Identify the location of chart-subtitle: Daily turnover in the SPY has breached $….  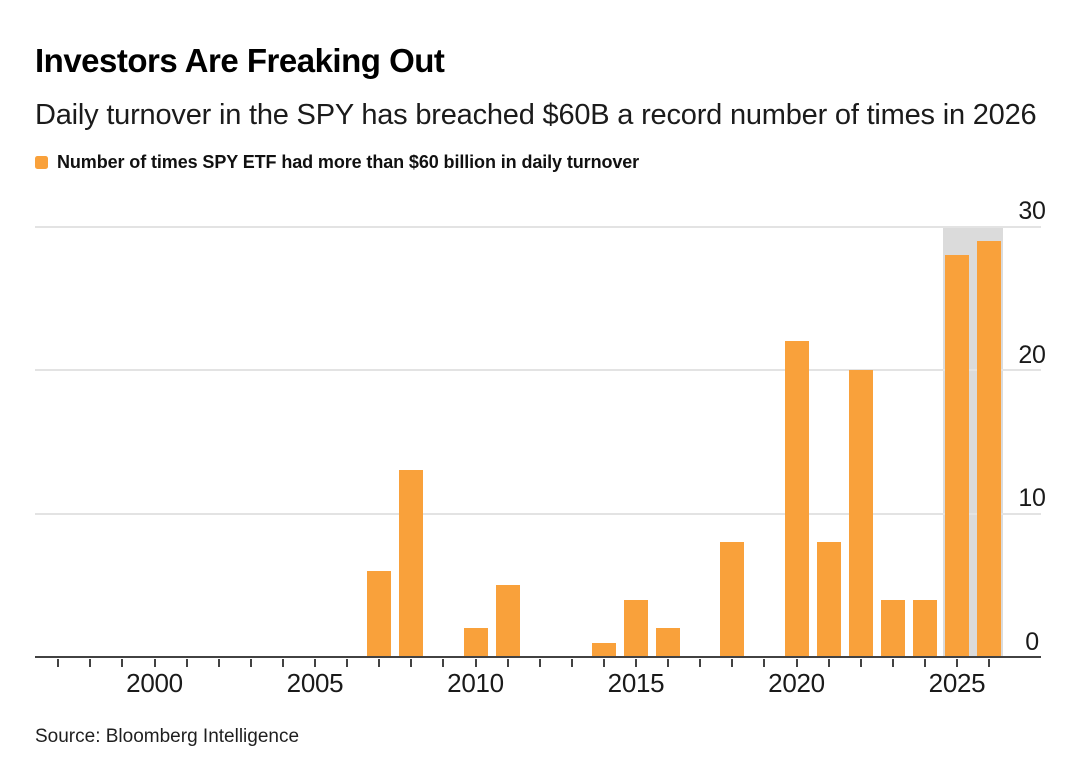
(536, 115).